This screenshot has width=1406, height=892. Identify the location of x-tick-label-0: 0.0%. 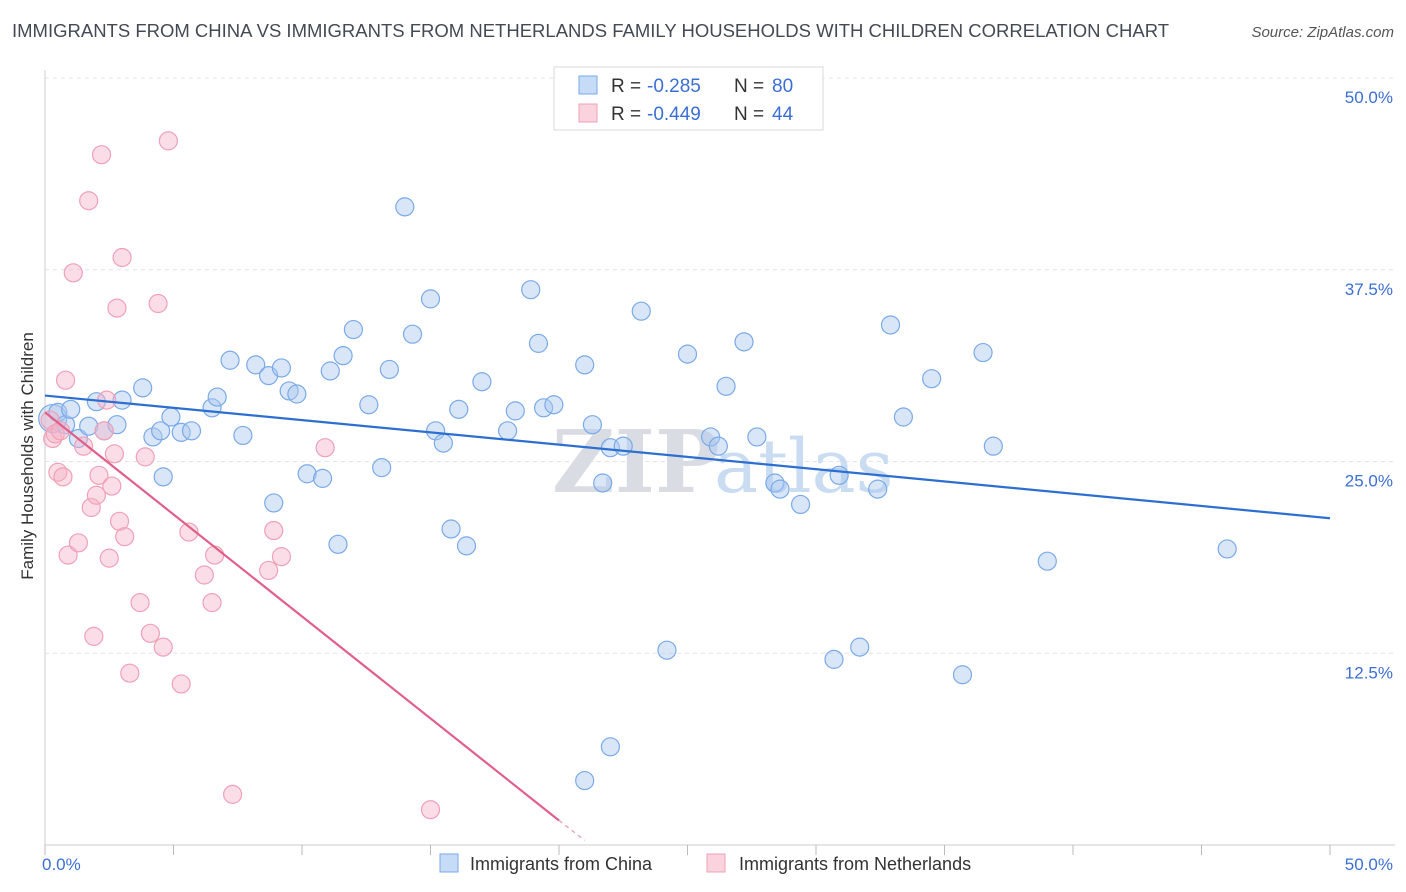
(61, 864).